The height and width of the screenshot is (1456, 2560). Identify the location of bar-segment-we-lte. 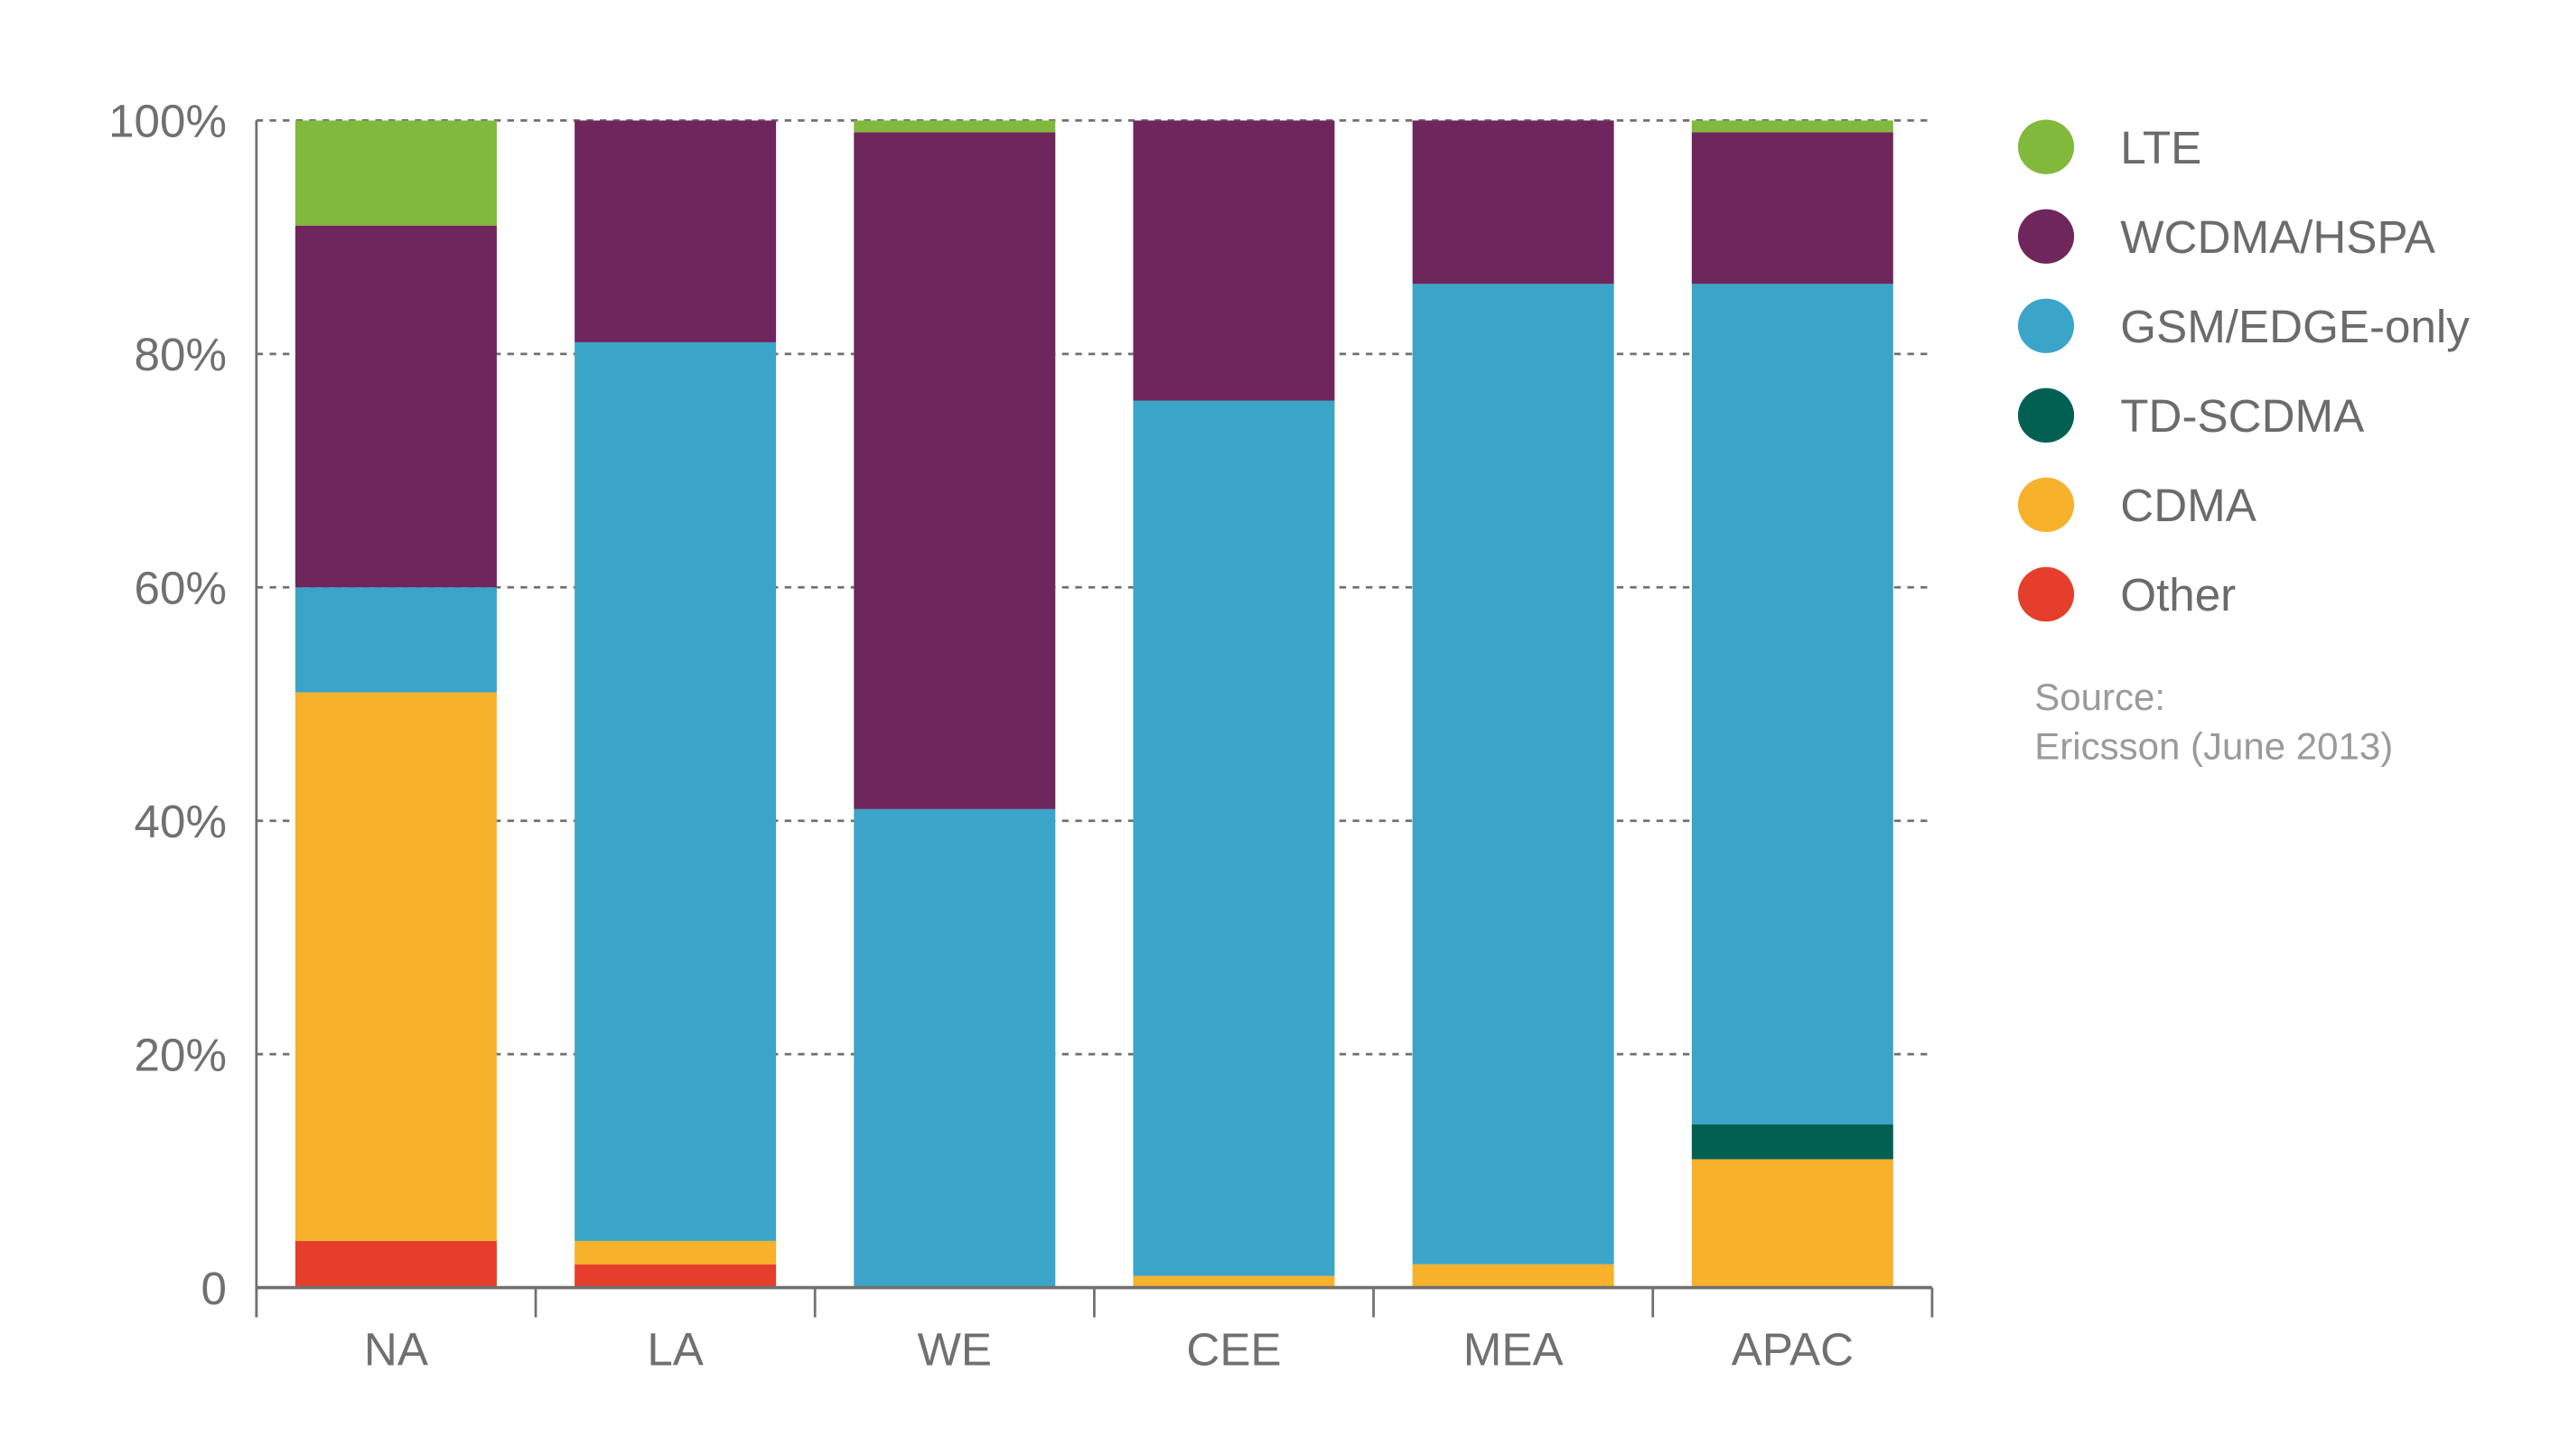
(955, 127).